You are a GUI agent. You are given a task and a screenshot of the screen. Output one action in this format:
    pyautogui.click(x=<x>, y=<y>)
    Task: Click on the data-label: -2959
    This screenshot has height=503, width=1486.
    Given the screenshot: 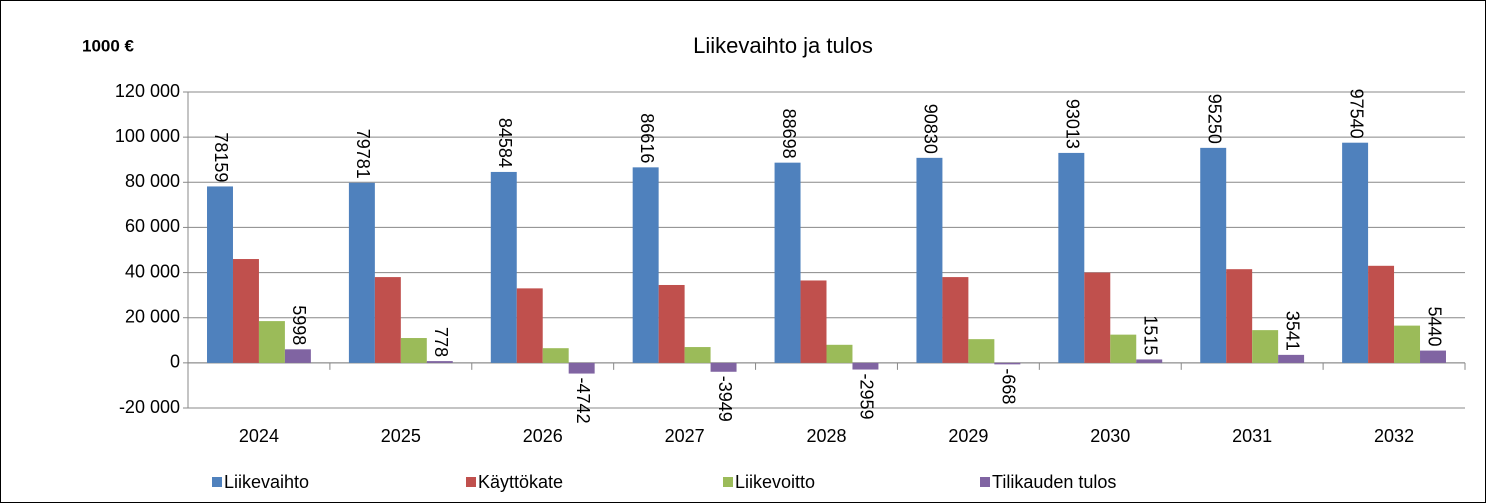 What is the action you would take?
    pyautogui.click(x=867, y=397)
    